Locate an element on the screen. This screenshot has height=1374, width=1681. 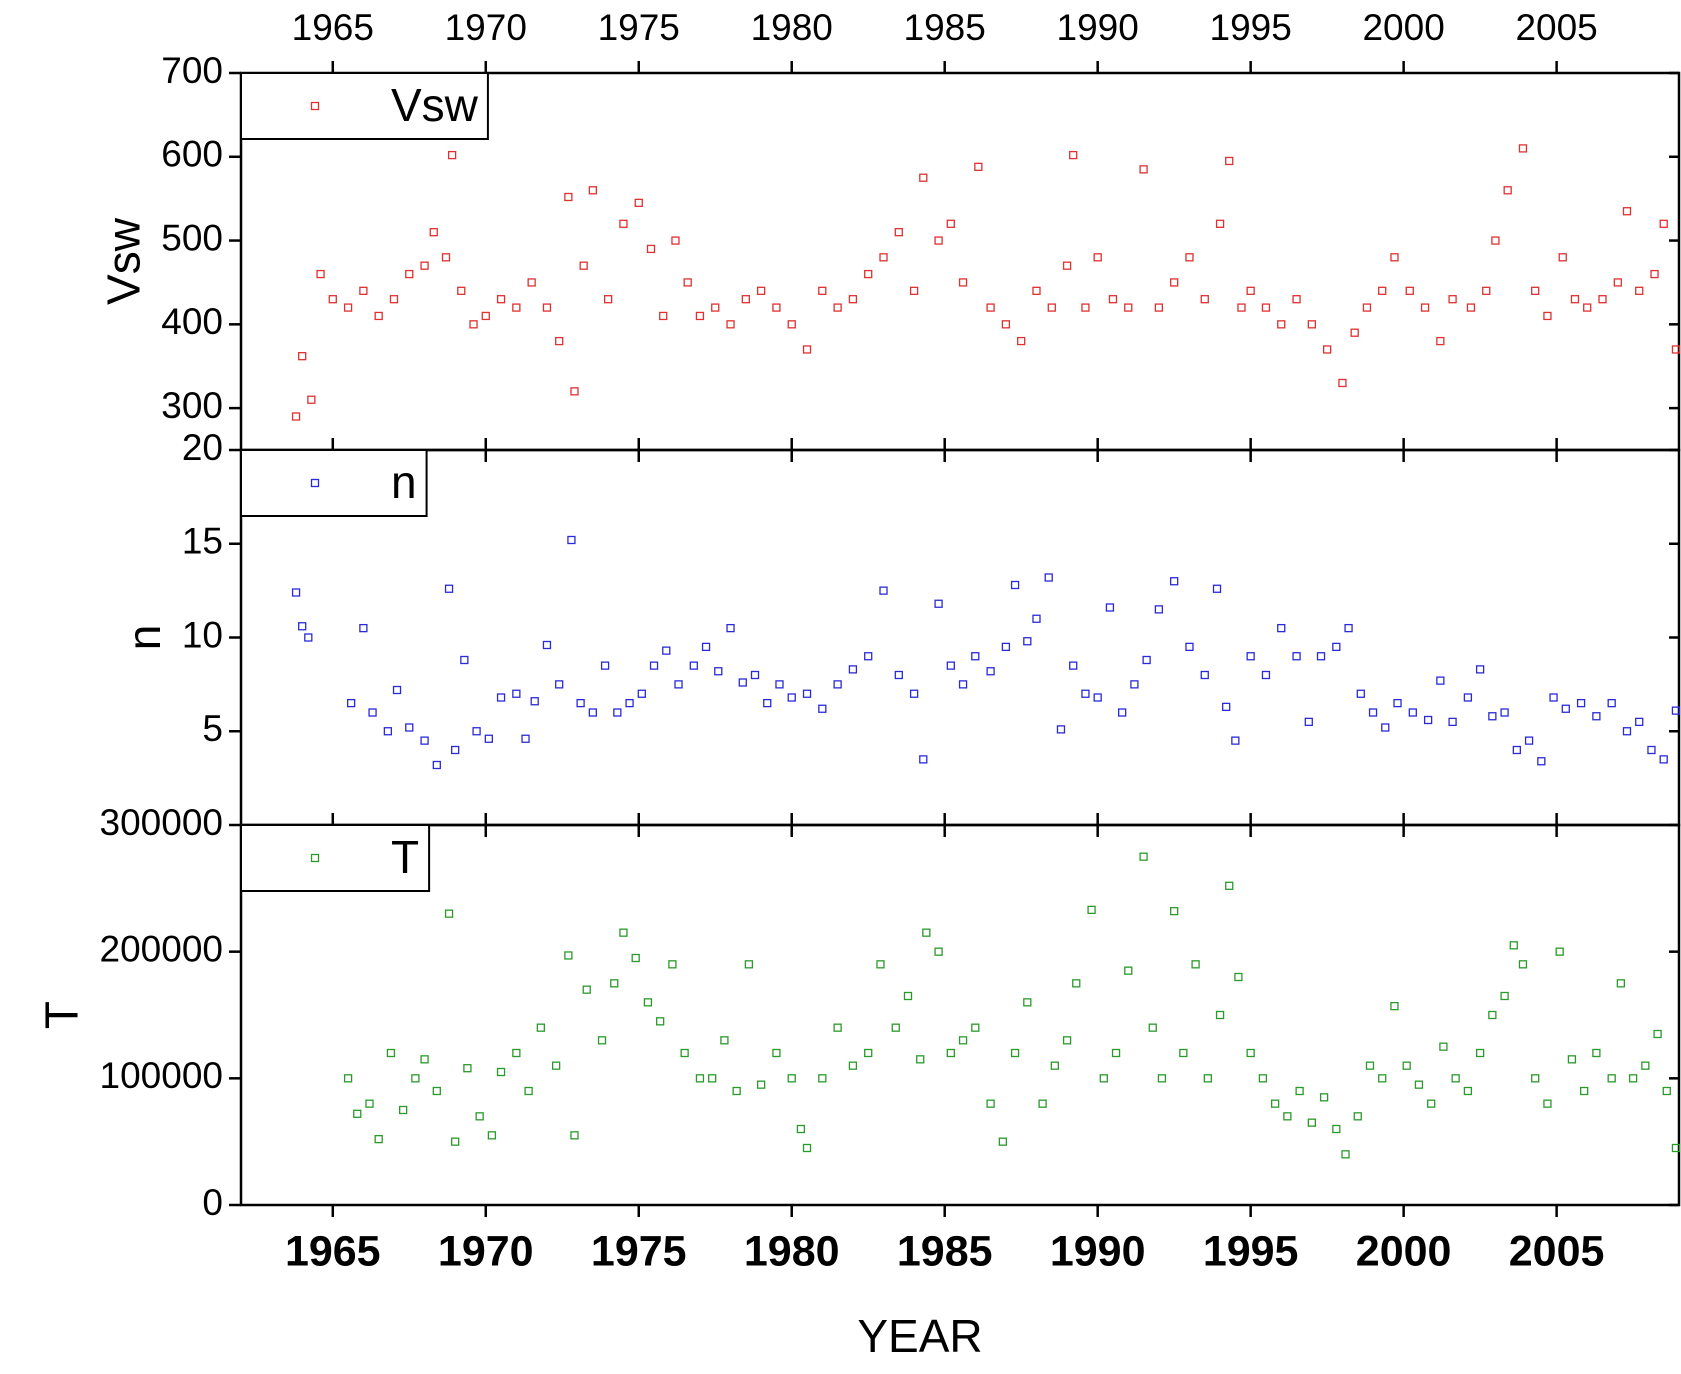
x-tick-label-top: 1980 is located at coordinates (792, 27).